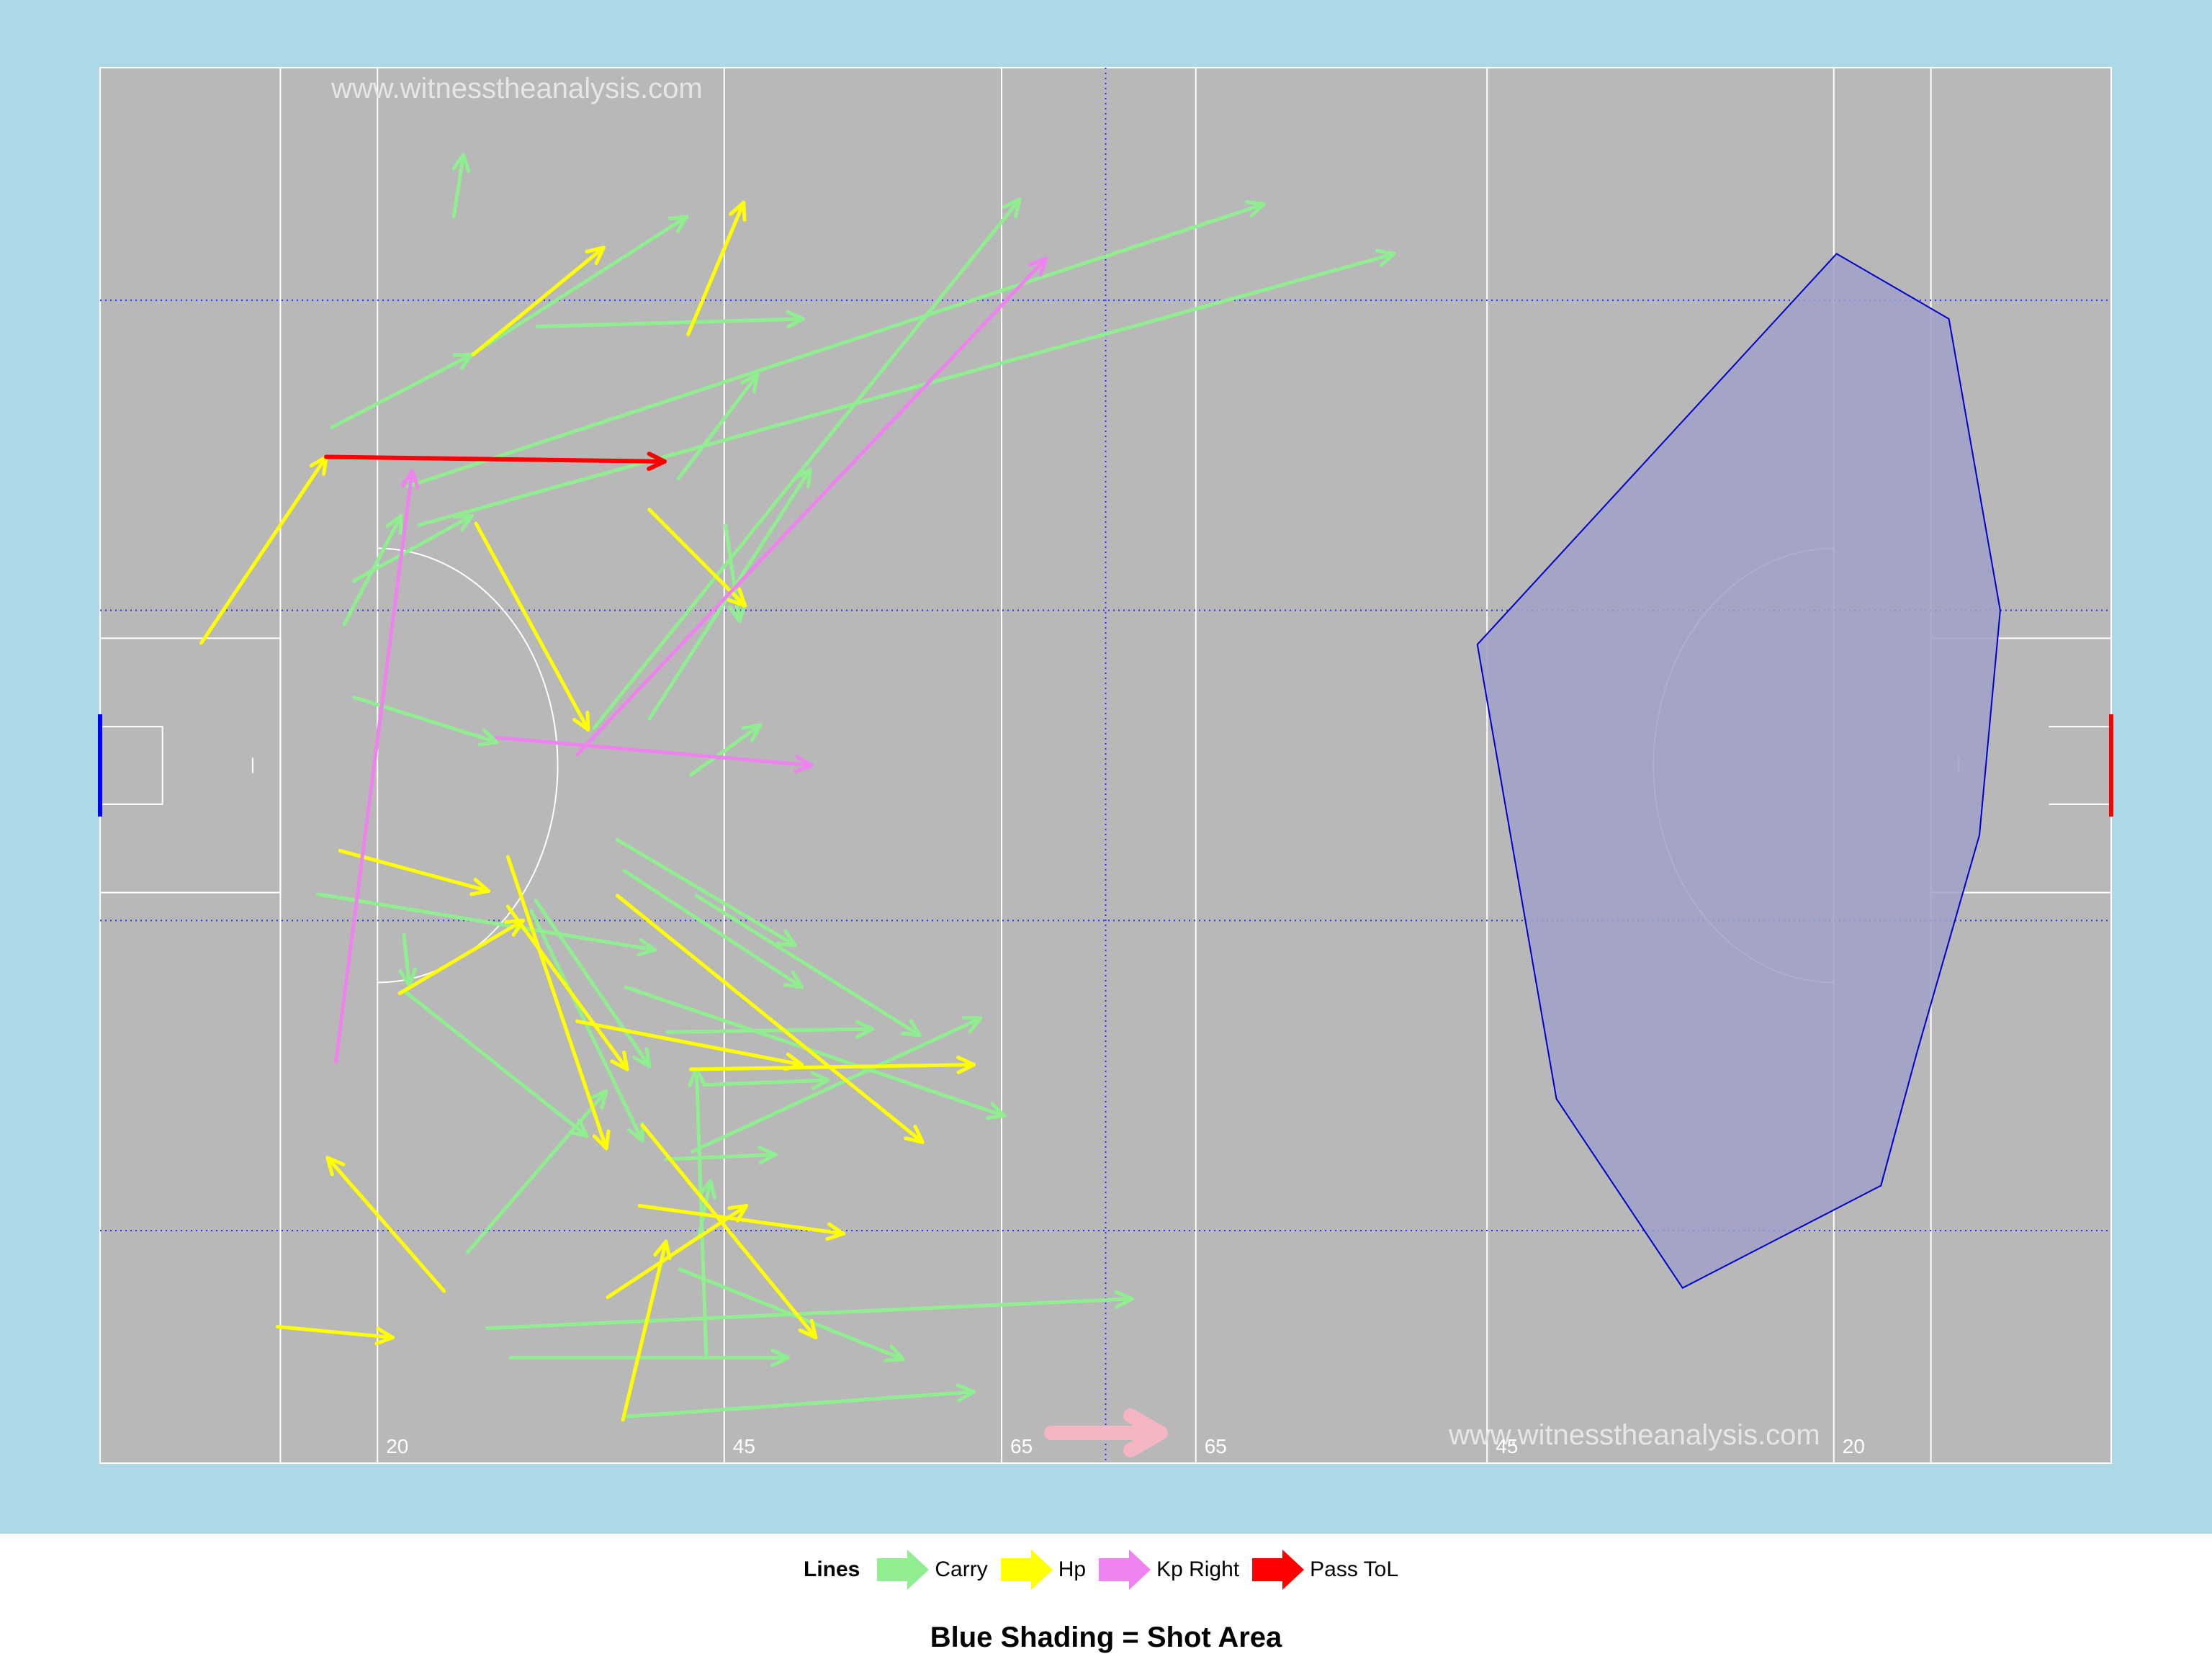  I want to click on legend-title: Lines, so click(832, 1569).